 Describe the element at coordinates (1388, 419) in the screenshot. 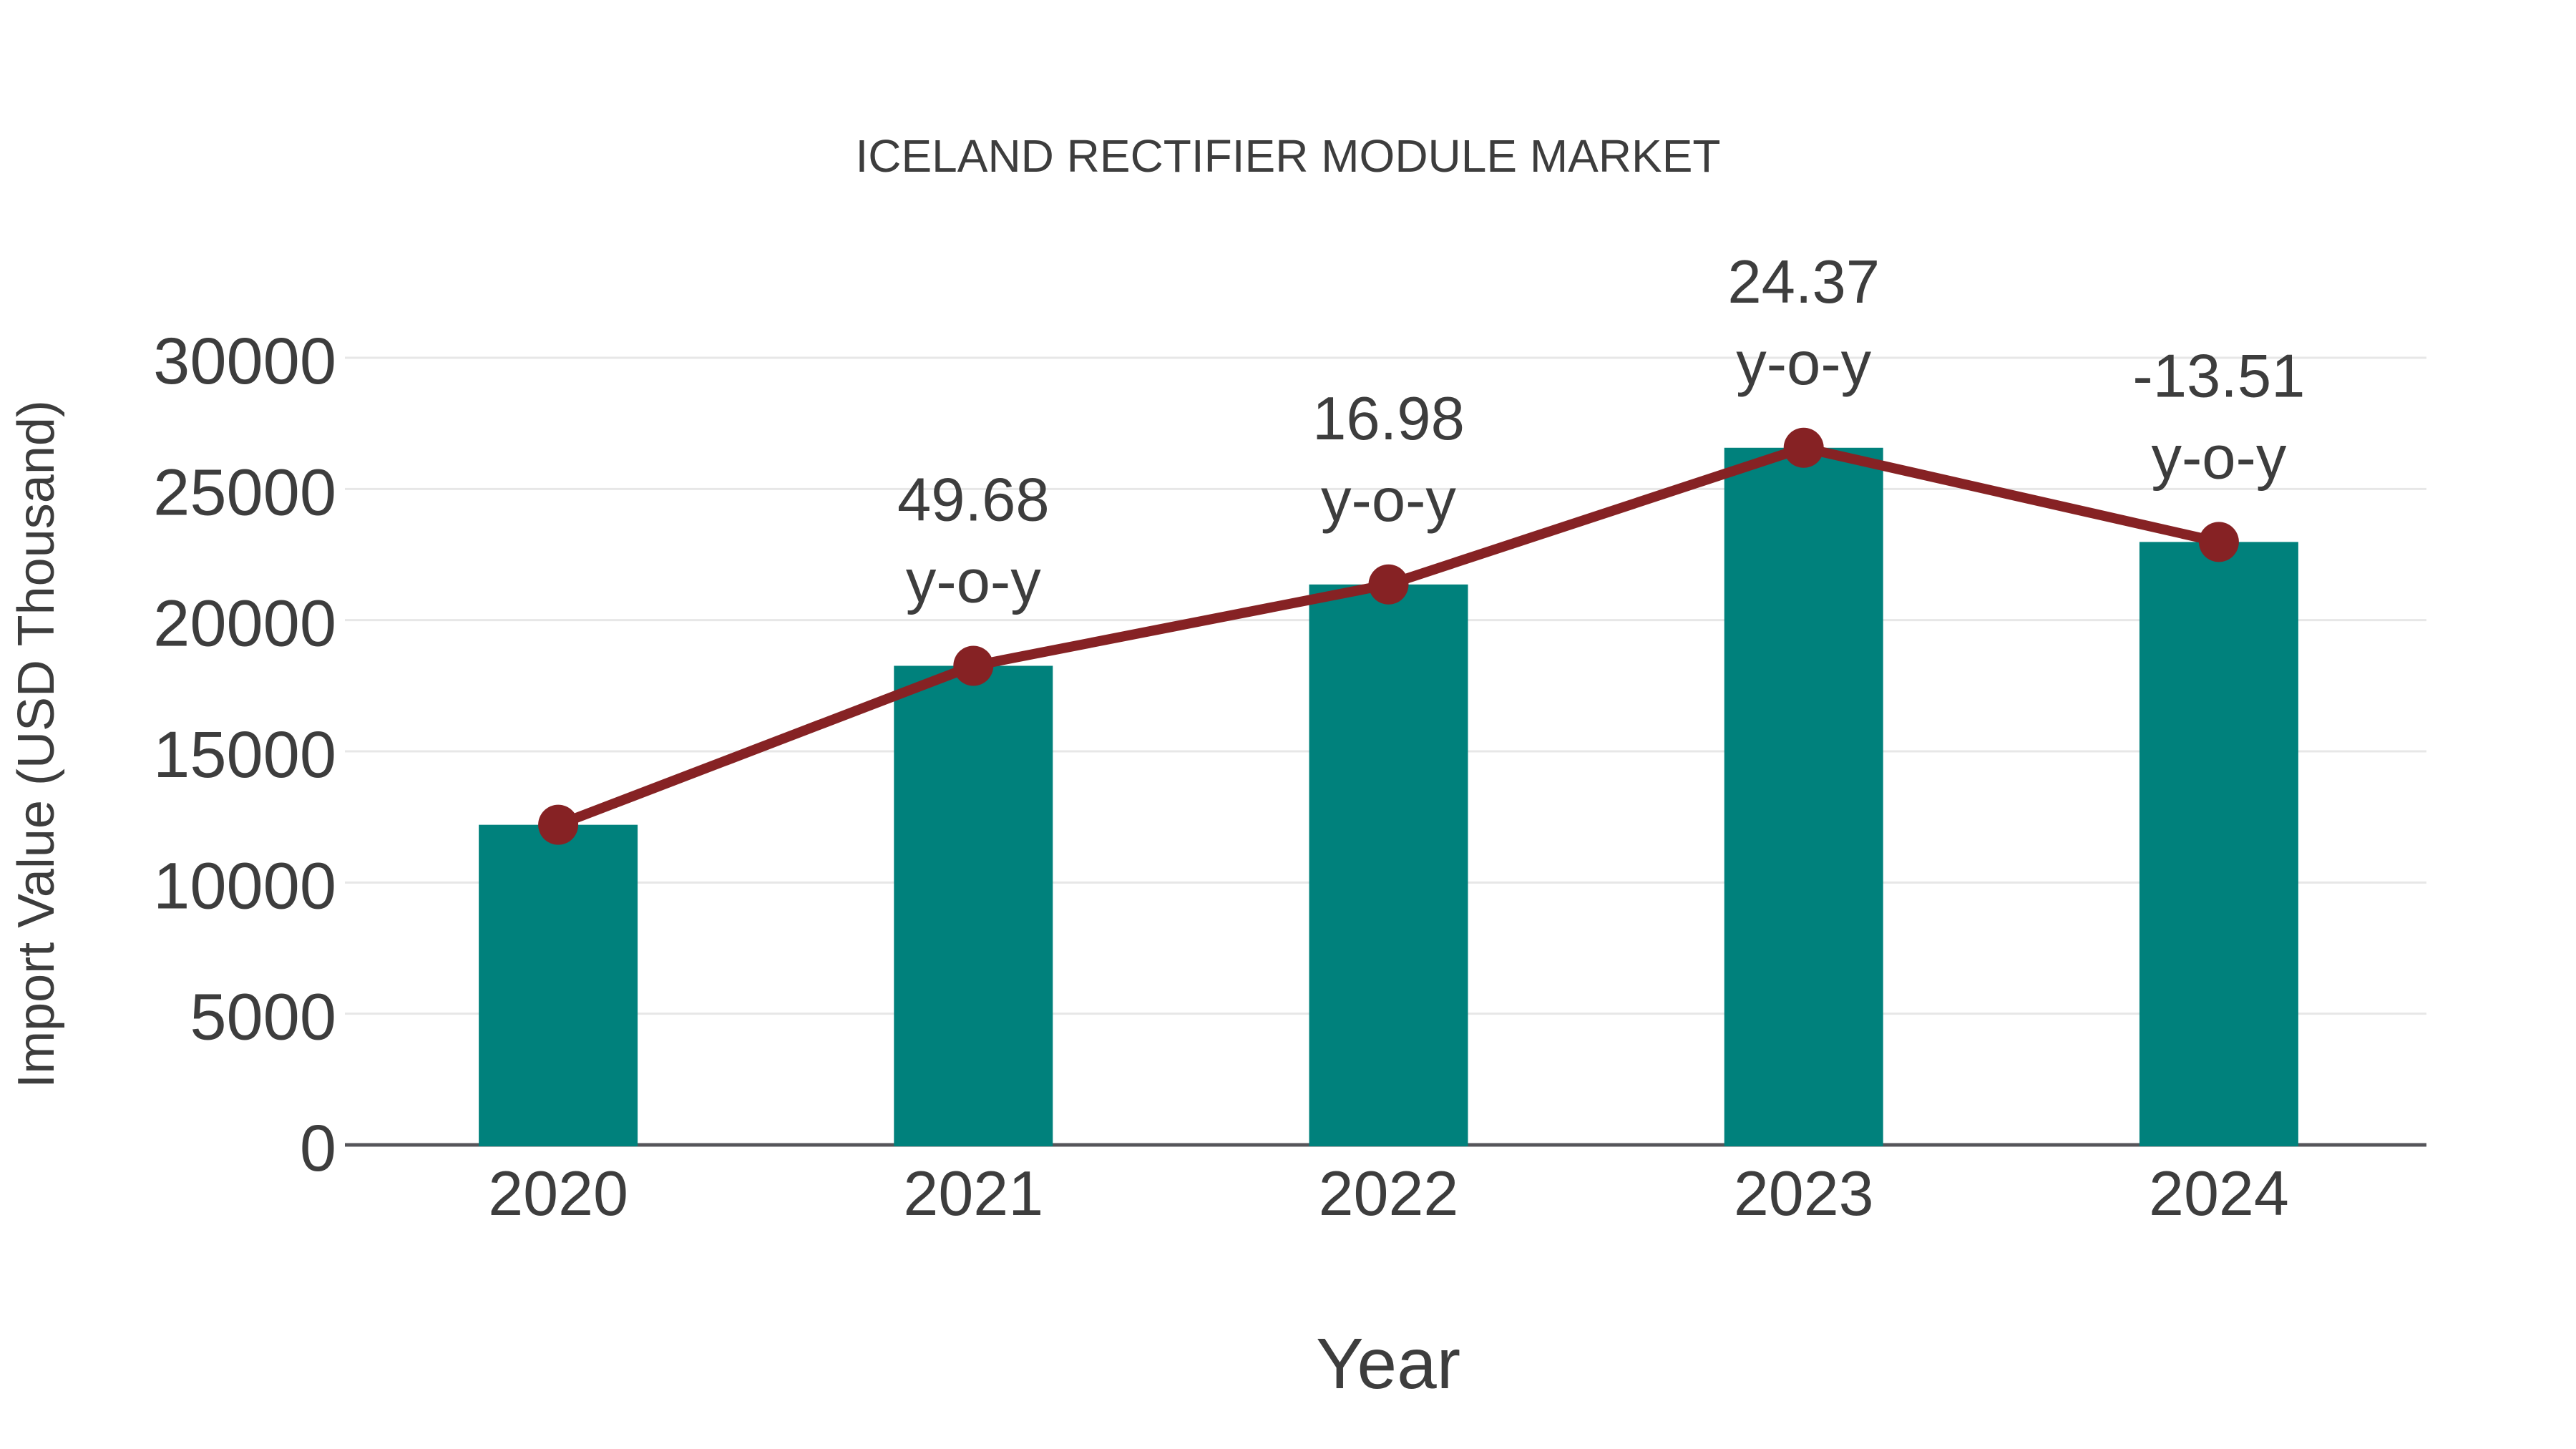

I see `annotation-value-2022: 16.98` at that location.